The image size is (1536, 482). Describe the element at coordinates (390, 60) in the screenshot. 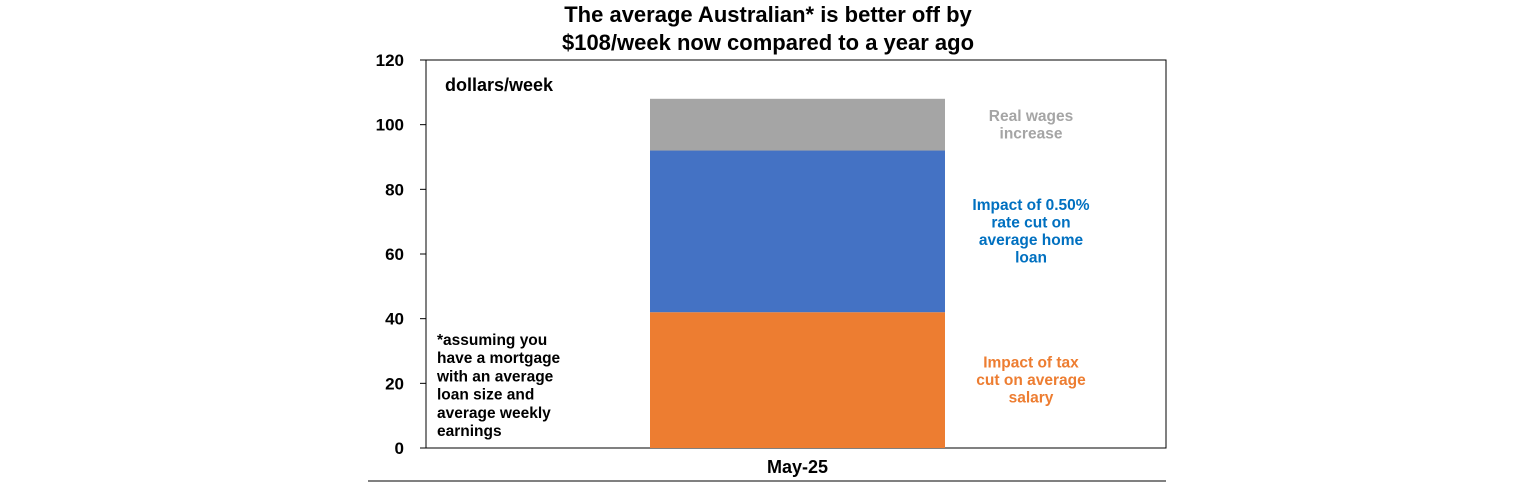

I see `y-tick-label: 120` at that location.